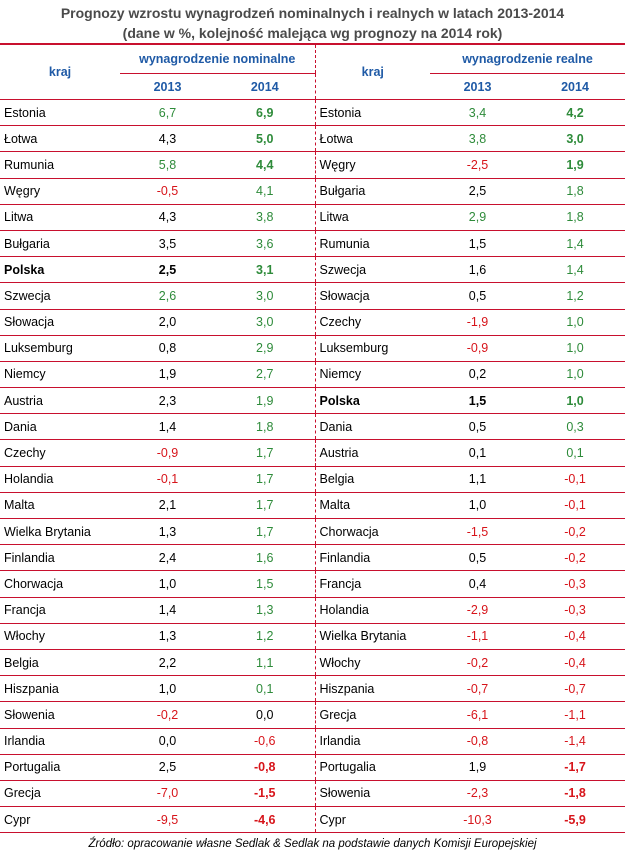  Describe the element at coordinates (312, 689) in the screenshot. I see `table-row: Hiszpania 1,0 0,1 Hiszpania -0,7 -0,7` at that location.